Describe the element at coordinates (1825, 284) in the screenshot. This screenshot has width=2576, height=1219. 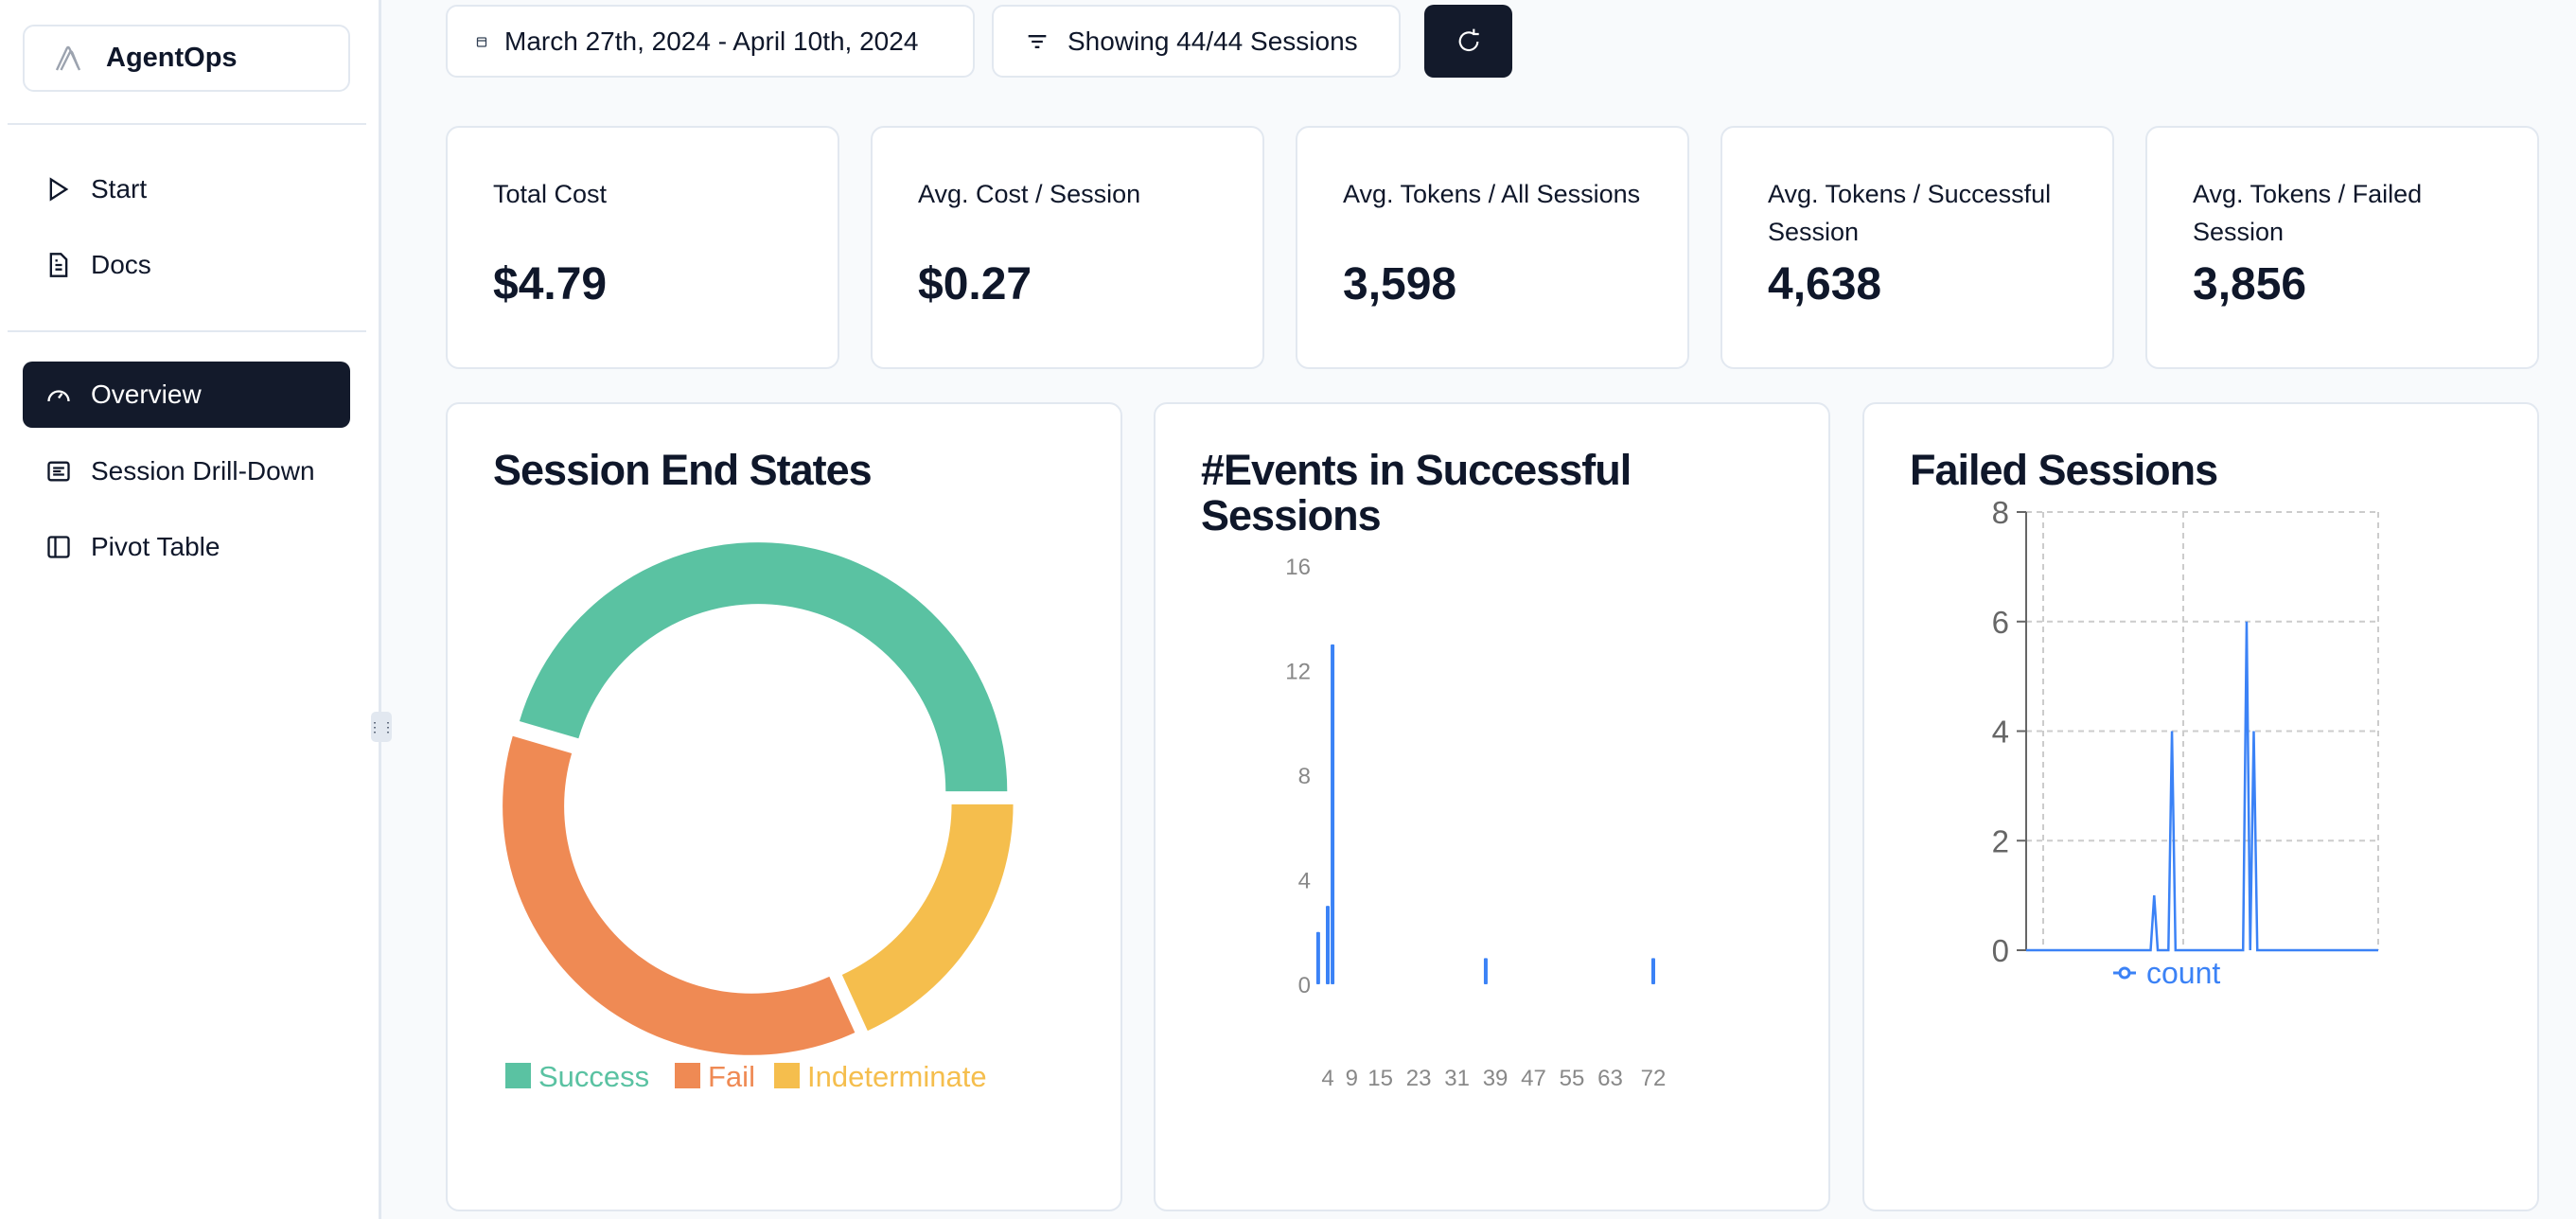
I see `stat-value: 4,638` at that location.